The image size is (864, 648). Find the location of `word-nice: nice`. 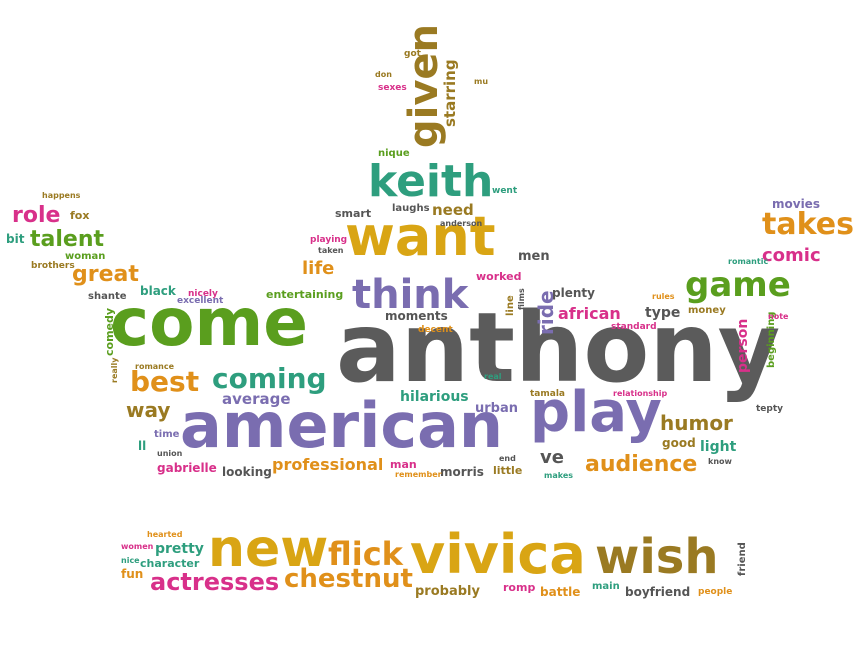

word-nice: nice is located at coordinates (130, 560).